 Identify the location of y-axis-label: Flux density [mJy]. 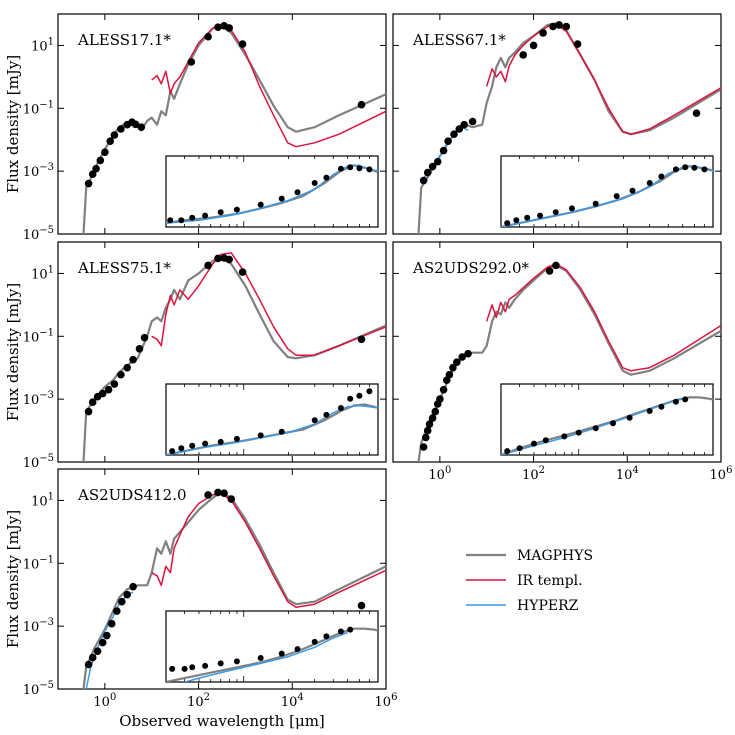
(13, 579).